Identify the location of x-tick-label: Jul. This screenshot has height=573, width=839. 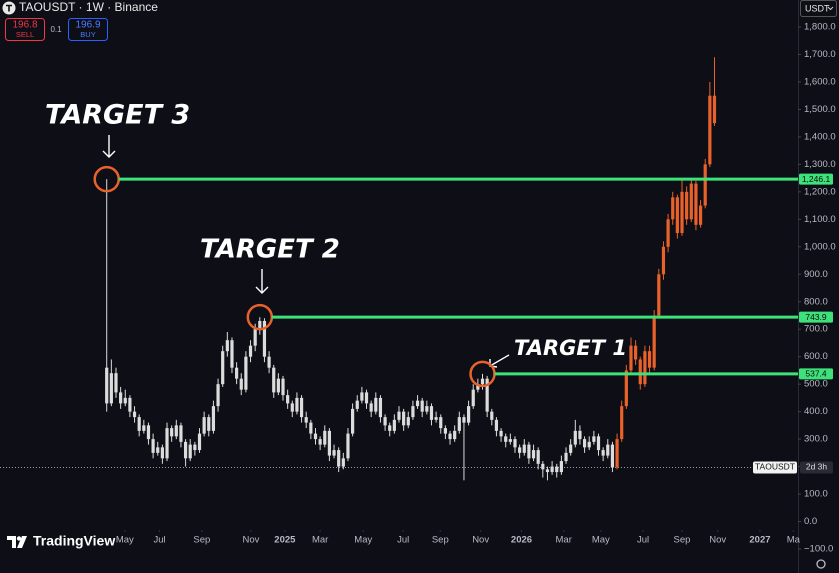
(160, 540).